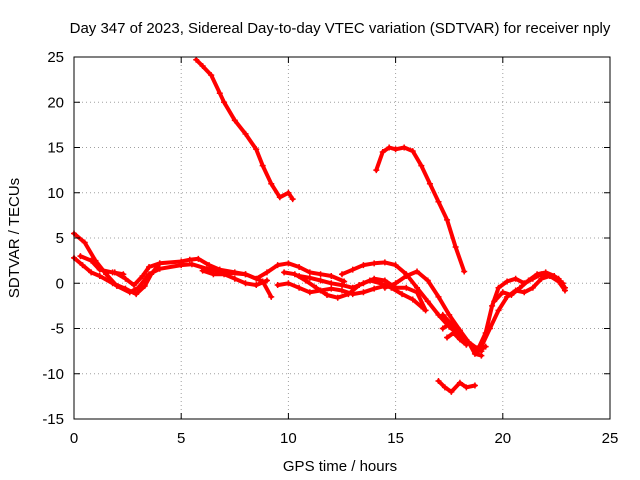  I want to click on y-tick-labels: -15 -10 -5 0 5 10 15 20 25, so click(53, 238).